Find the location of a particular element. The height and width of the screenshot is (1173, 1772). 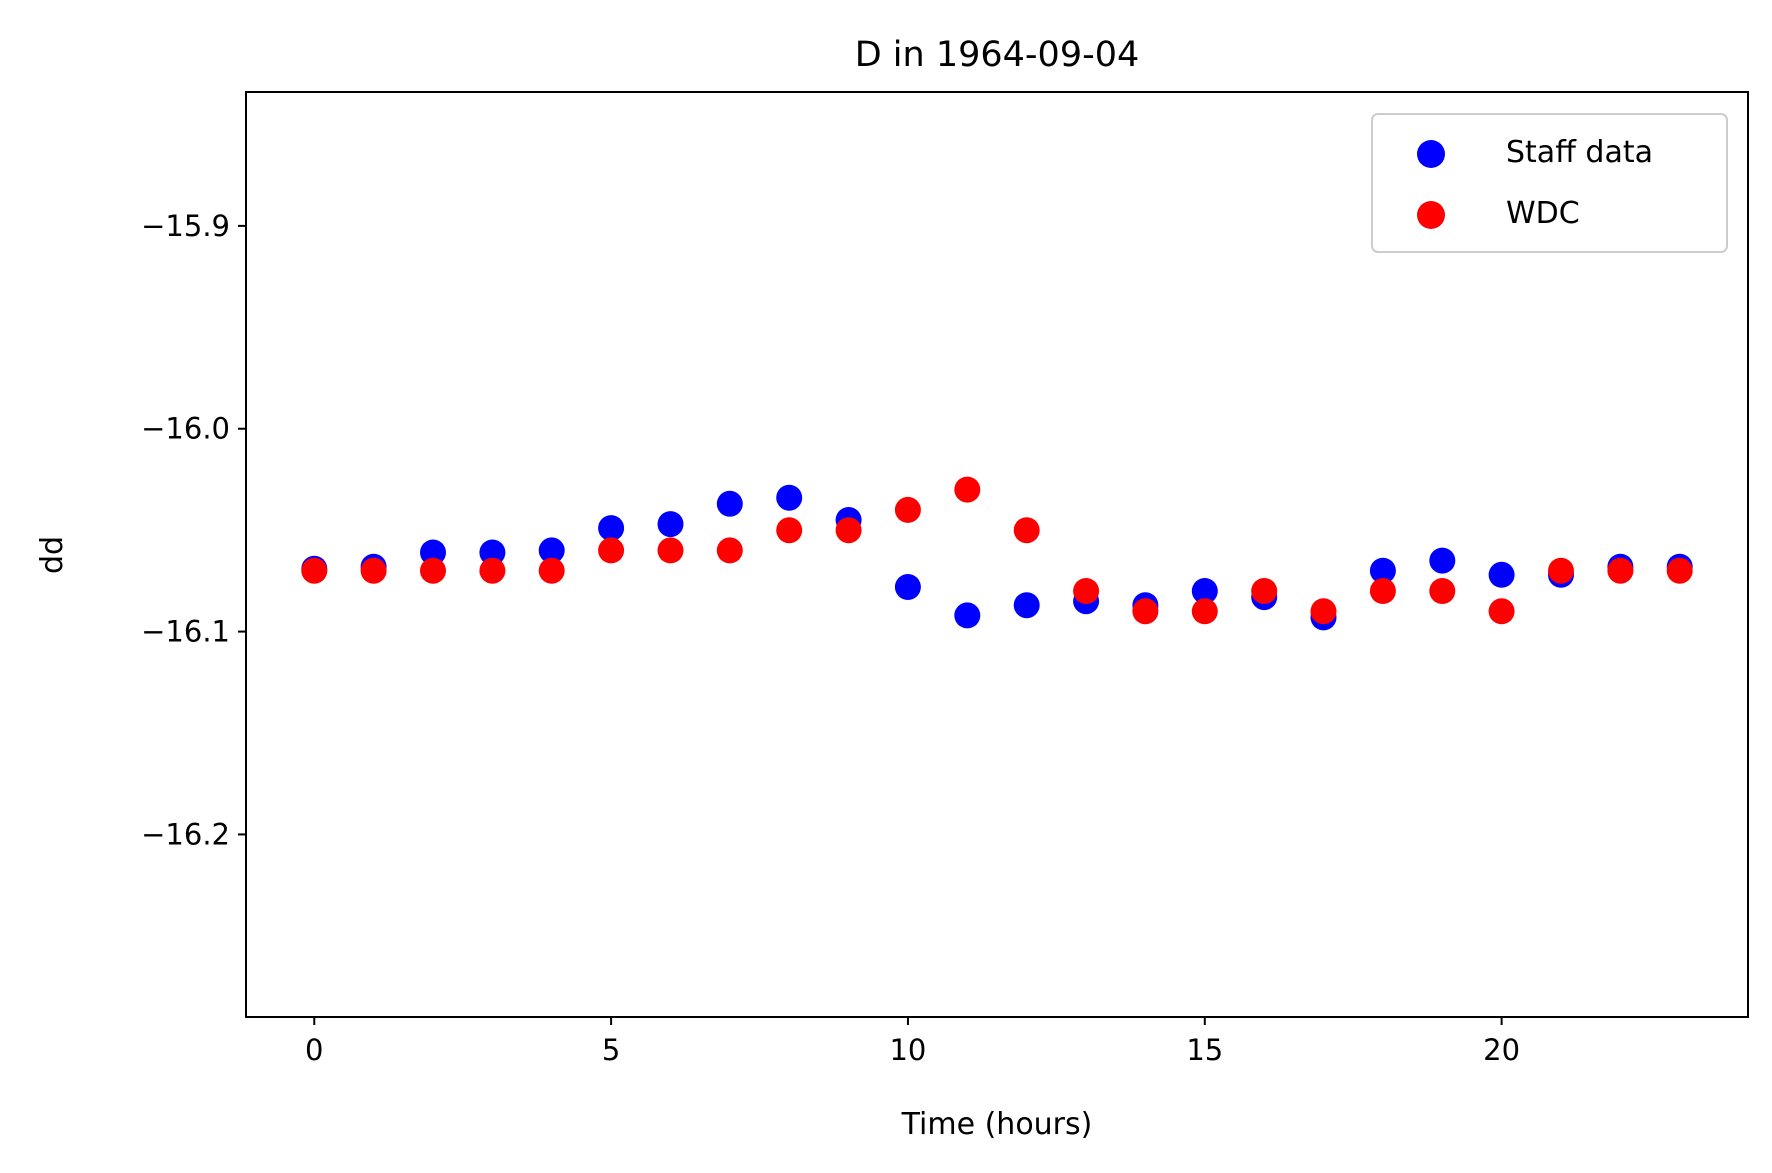

x-tick-label: 0 is located at coordinates (314, 1050).